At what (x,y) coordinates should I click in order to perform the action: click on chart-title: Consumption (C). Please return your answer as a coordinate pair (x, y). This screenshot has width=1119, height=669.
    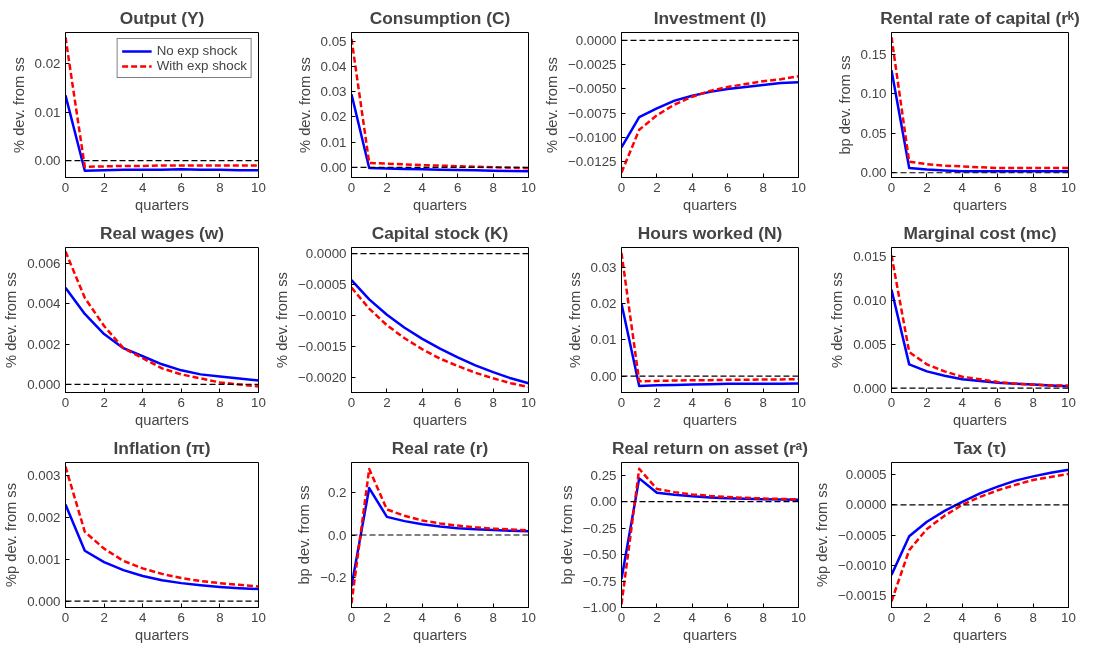
    Looking at the image, I should click on (440, 17).